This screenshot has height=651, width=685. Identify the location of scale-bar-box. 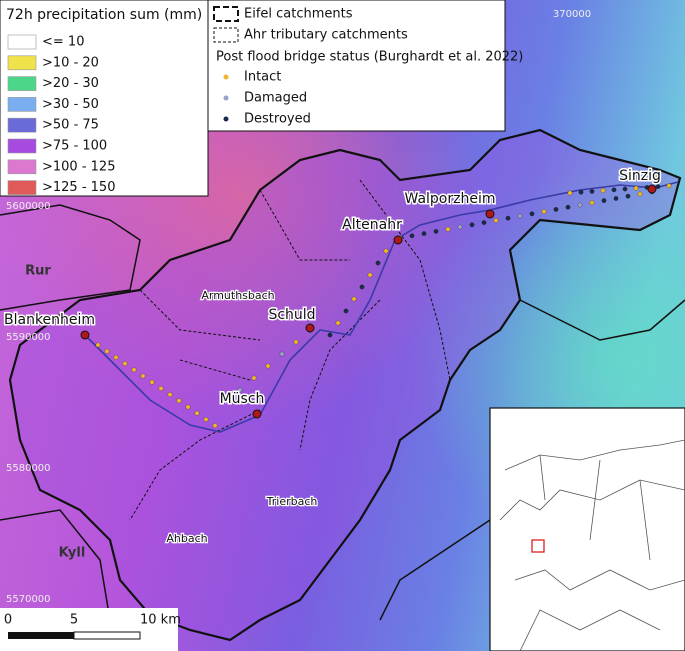
(89, 629).